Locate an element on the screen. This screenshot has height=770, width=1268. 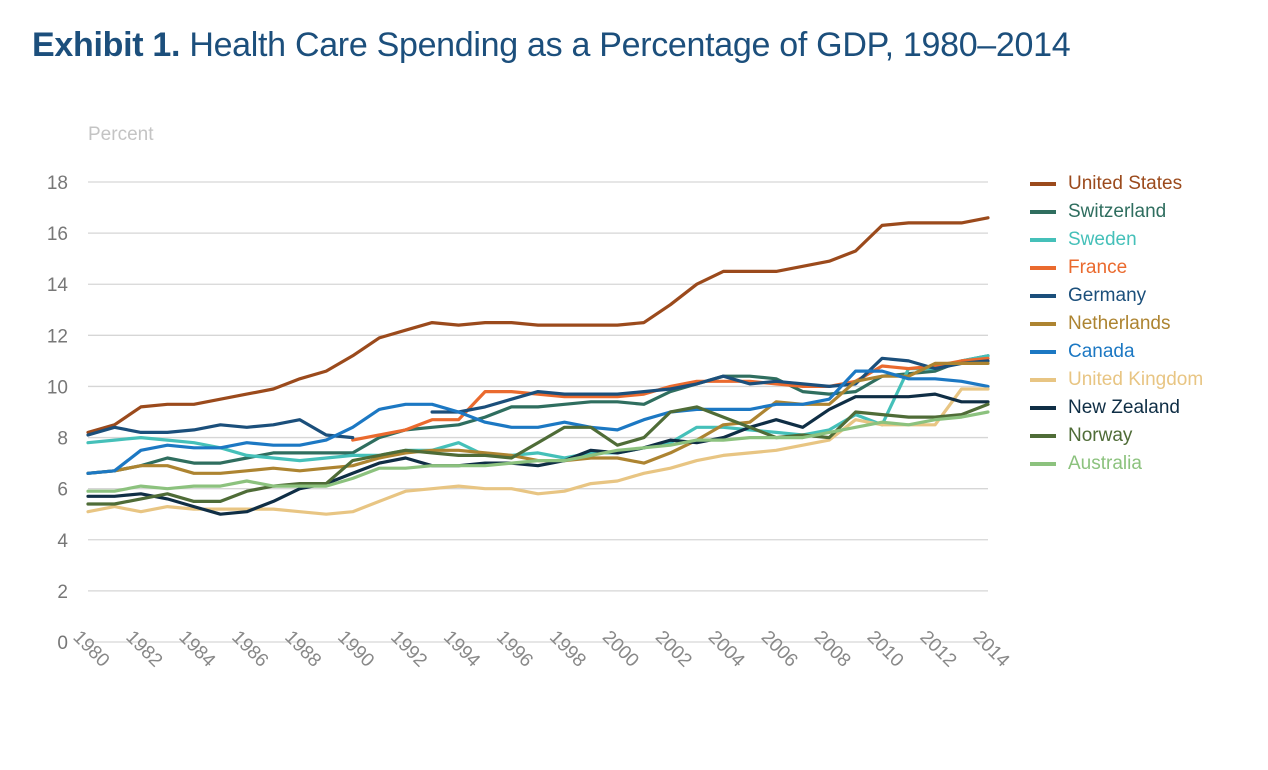
legend-label: France is located at coordinates (1098, 267).